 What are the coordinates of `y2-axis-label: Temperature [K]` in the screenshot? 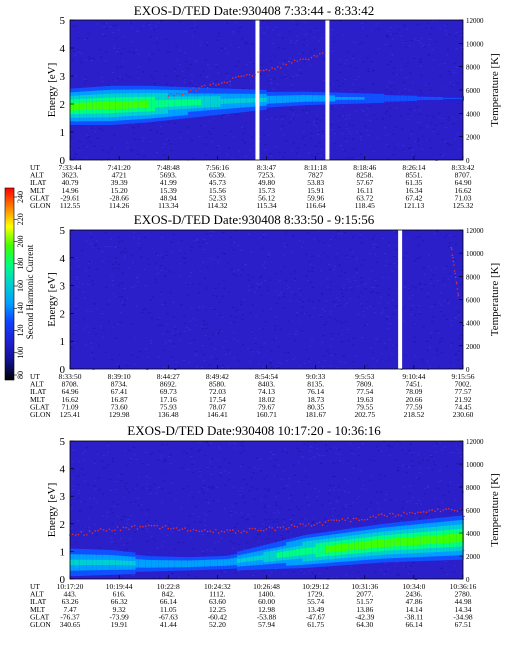 It's located at (495, 509).